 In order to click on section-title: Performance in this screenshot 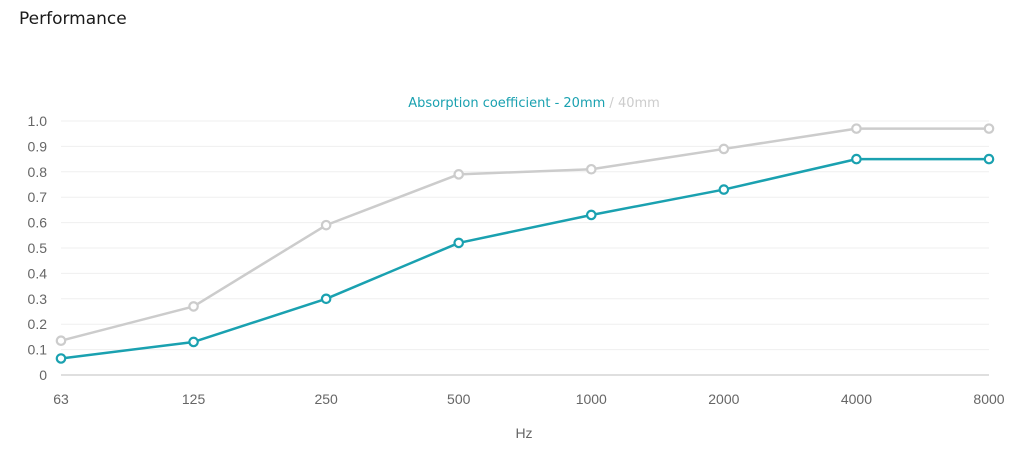, I will do `click(73, 19)`.